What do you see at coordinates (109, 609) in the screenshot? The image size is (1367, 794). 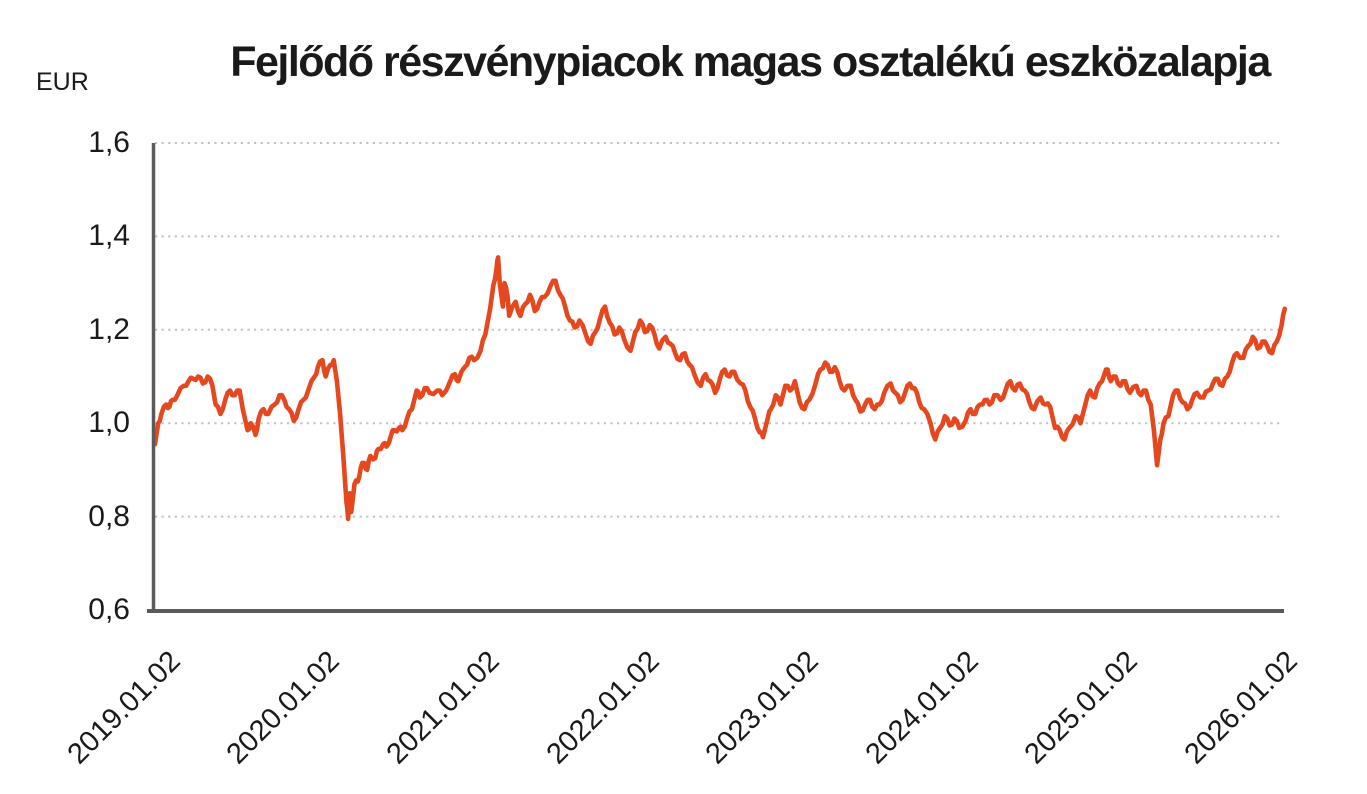 I see `y-axis-tick-label: 0,6` at bounding box center [109, 609].